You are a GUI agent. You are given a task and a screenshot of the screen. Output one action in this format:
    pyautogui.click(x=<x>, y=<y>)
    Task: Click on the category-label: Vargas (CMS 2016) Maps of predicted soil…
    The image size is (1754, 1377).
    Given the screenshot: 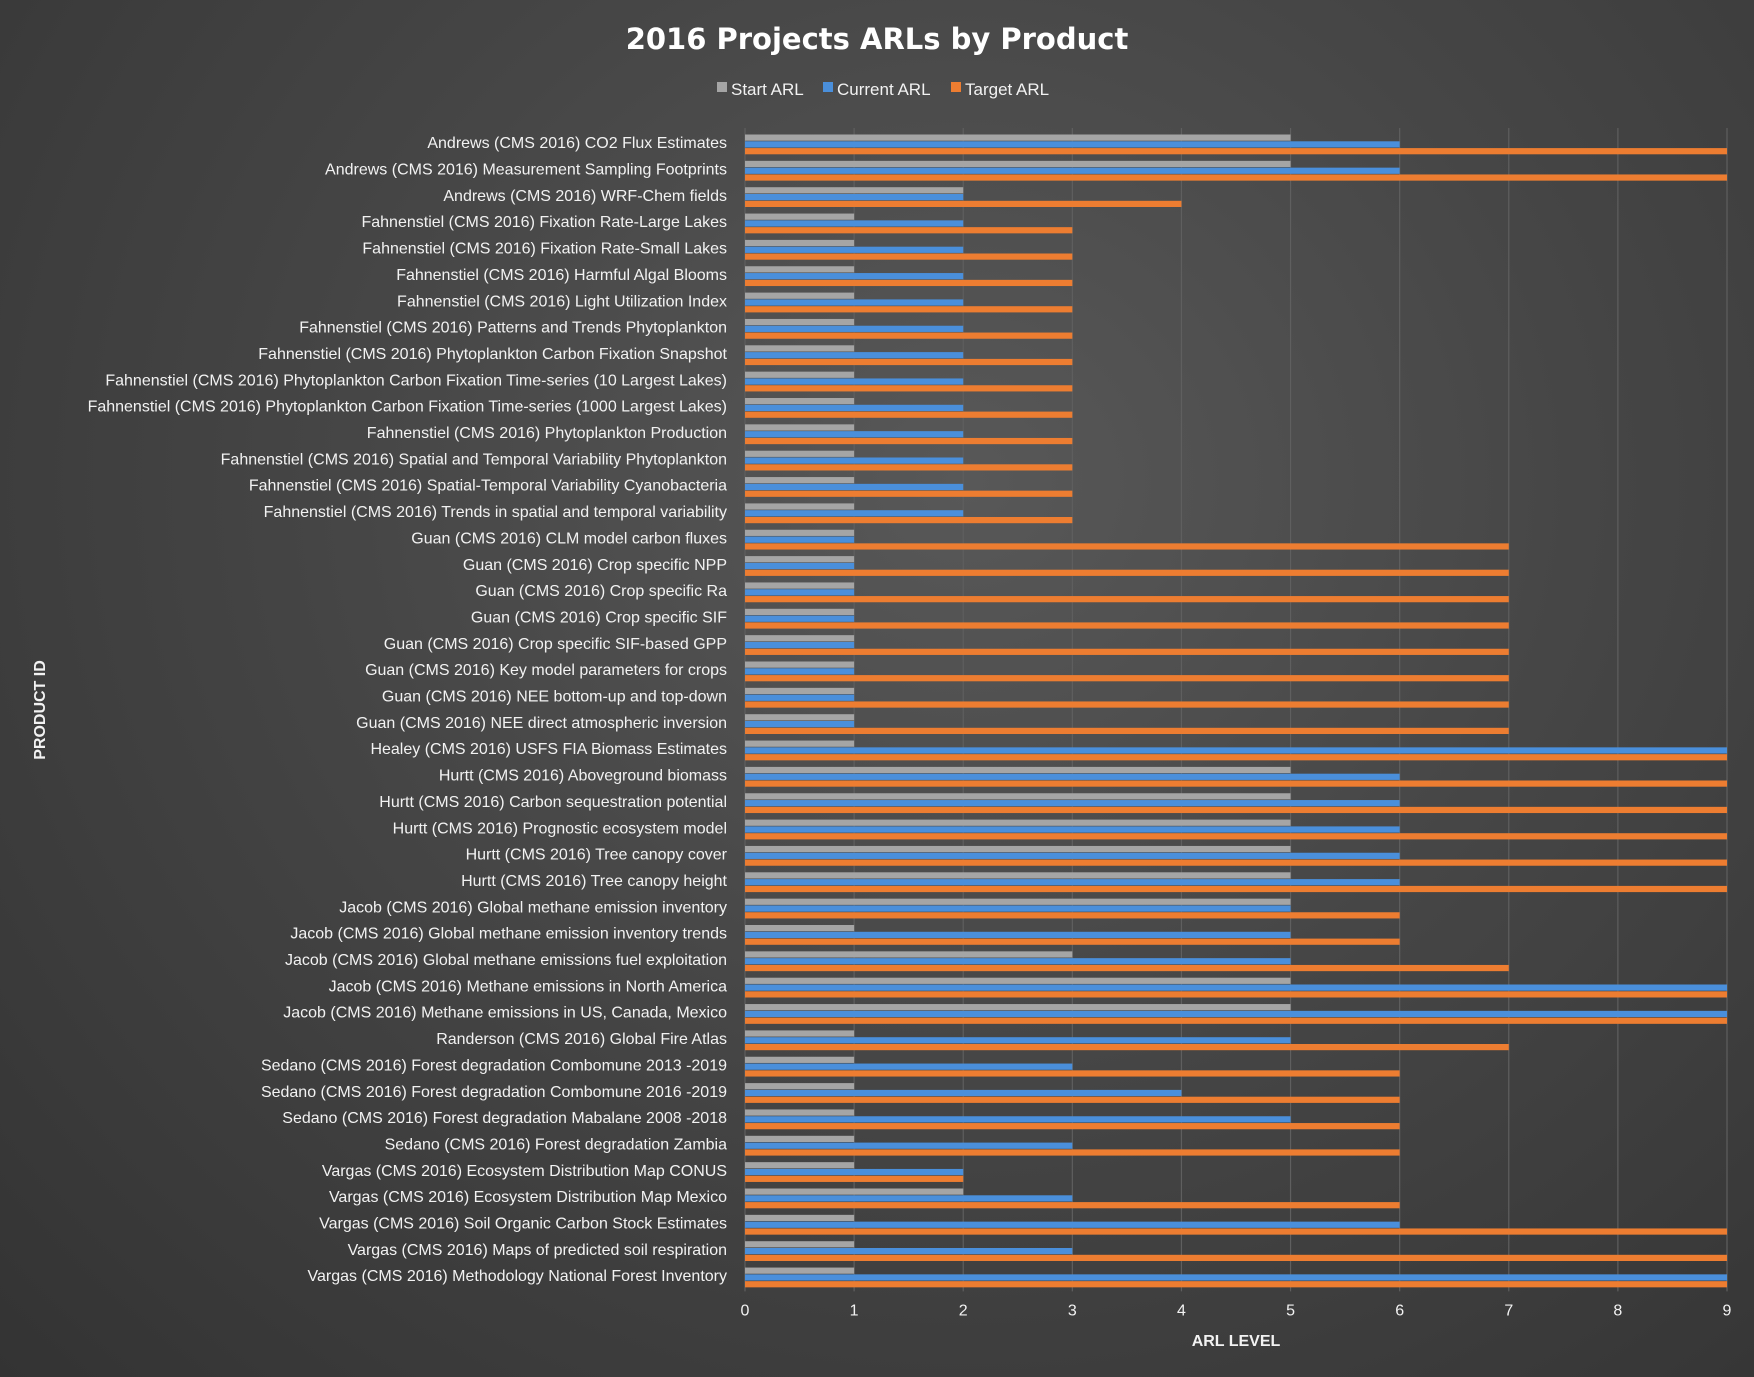 What is the action you would take?
    pyautogui.click(x=537, y=1250)
    